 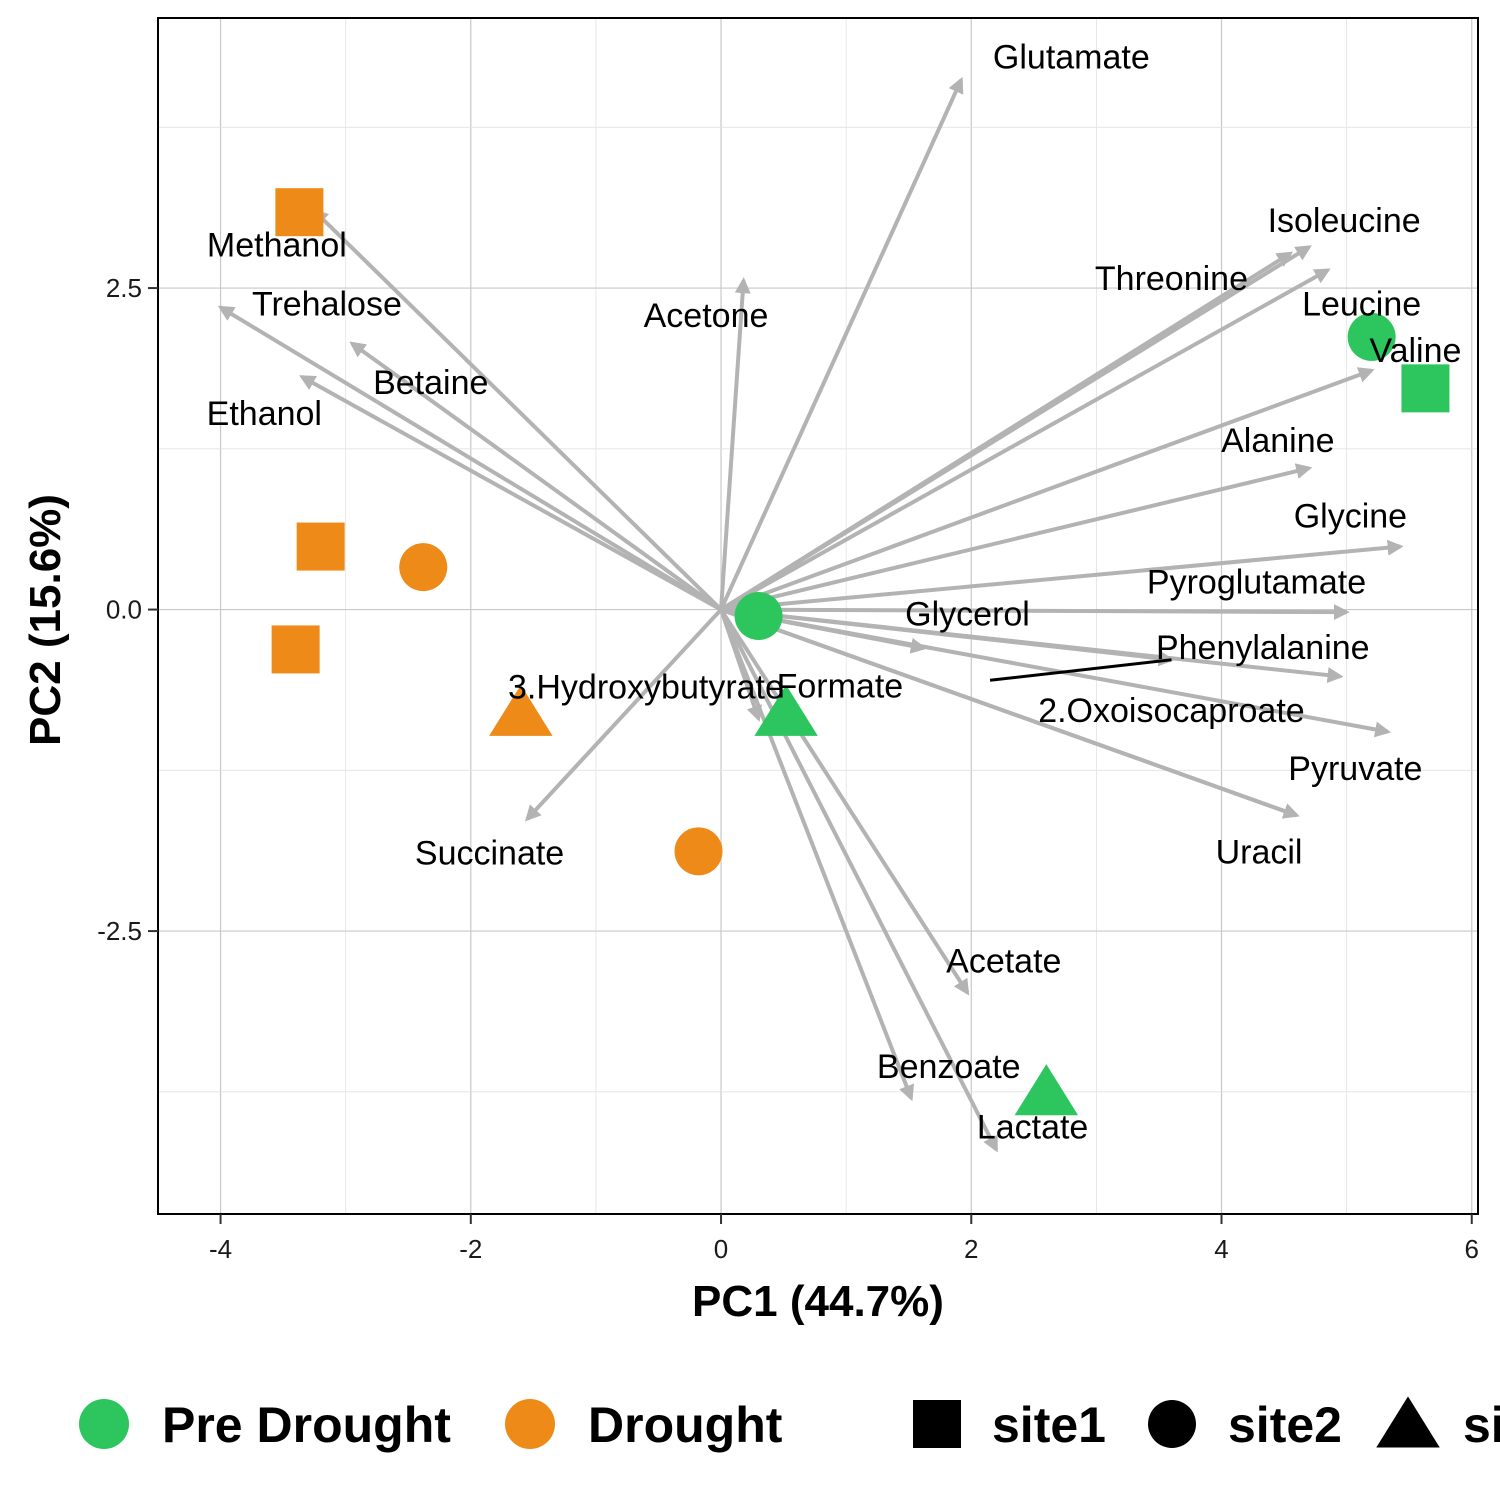 What do you see at coordinates (220, 1249) in the screenshot?
I see `x-tick-label: -4` at bounding box center [220, 1249].